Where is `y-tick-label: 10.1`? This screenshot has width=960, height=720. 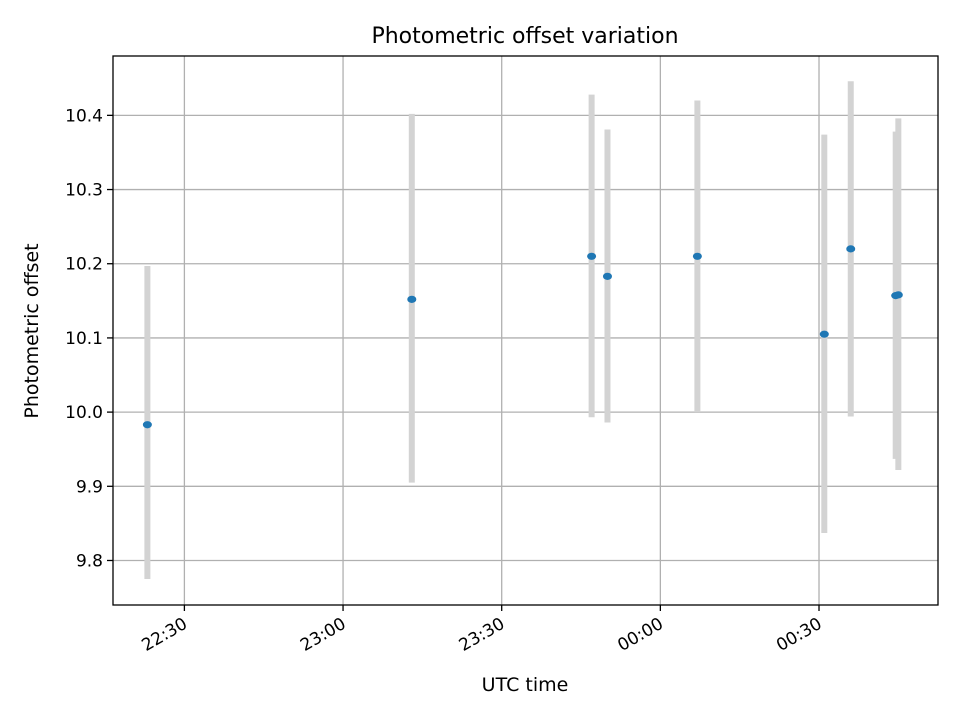
y-tick-label: 10.1 is located at coordinates (84, 339).